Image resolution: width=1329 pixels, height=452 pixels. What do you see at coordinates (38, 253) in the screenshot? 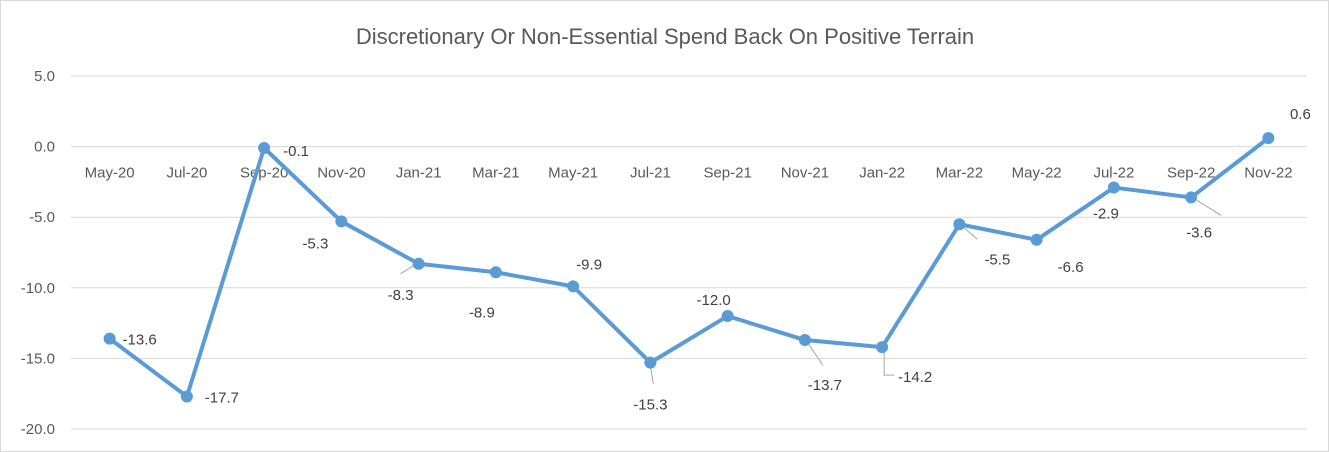
I see `y-axis-ticks: 5.0 0.0 -5.0 -10.0 -15.0 -20.0` at bounding box center [38, 253].